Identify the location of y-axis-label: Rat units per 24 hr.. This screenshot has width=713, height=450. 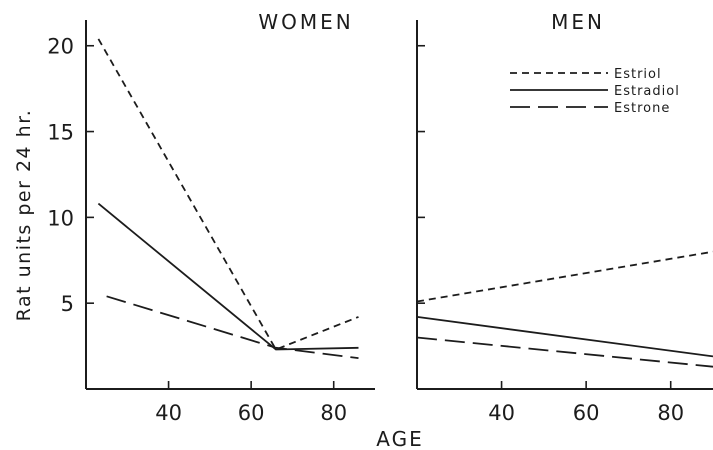
(24, 215).